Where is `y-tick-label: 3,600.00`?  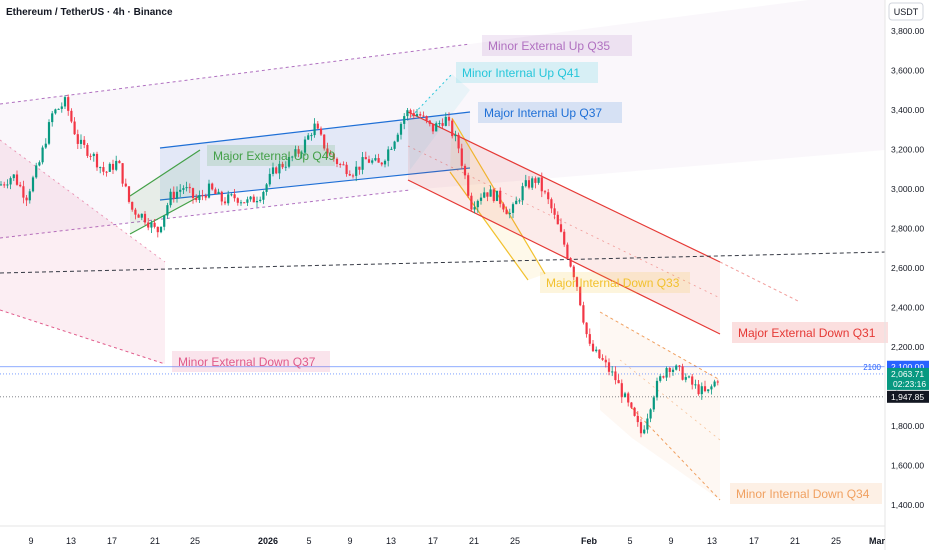
y-tick-label: 3,600.00 is located at coordinates (907, 71).